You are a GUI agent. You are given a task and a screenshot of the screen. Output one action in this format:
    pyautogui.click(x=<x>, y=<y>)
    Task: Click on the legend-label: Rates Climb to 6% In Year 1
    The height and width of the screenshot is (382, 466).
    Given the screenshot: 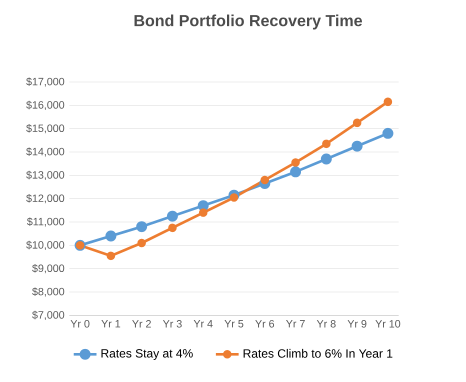 What is the action you would take?
    pyautogui.click(x=318, y=353)
    